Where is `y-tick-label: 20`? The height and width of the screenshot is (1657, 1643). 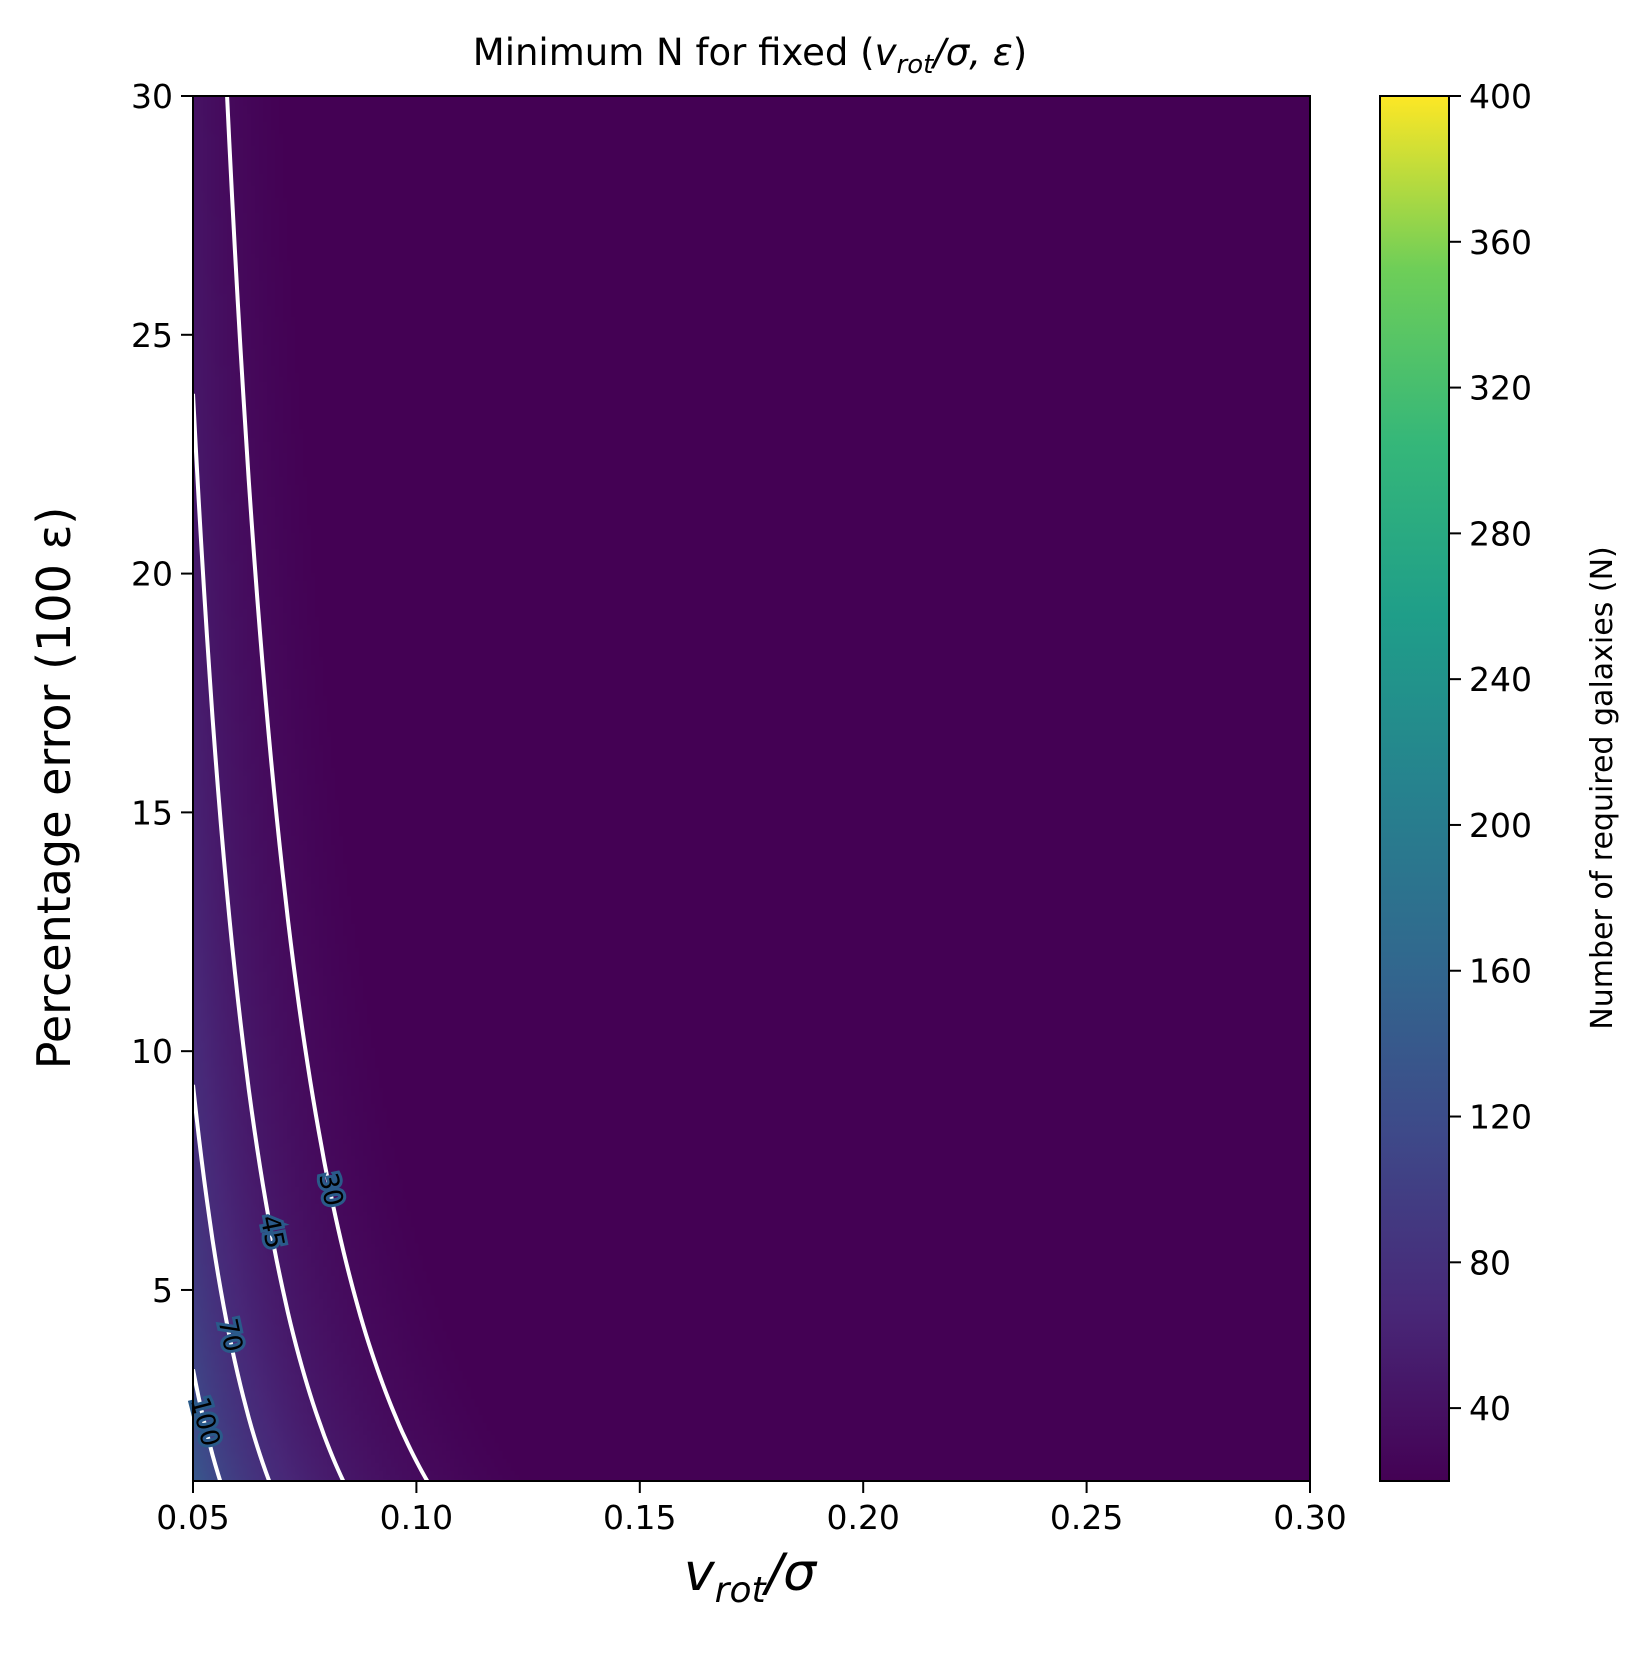 y-tick-label: 20 is located at coordinates (152, 574).